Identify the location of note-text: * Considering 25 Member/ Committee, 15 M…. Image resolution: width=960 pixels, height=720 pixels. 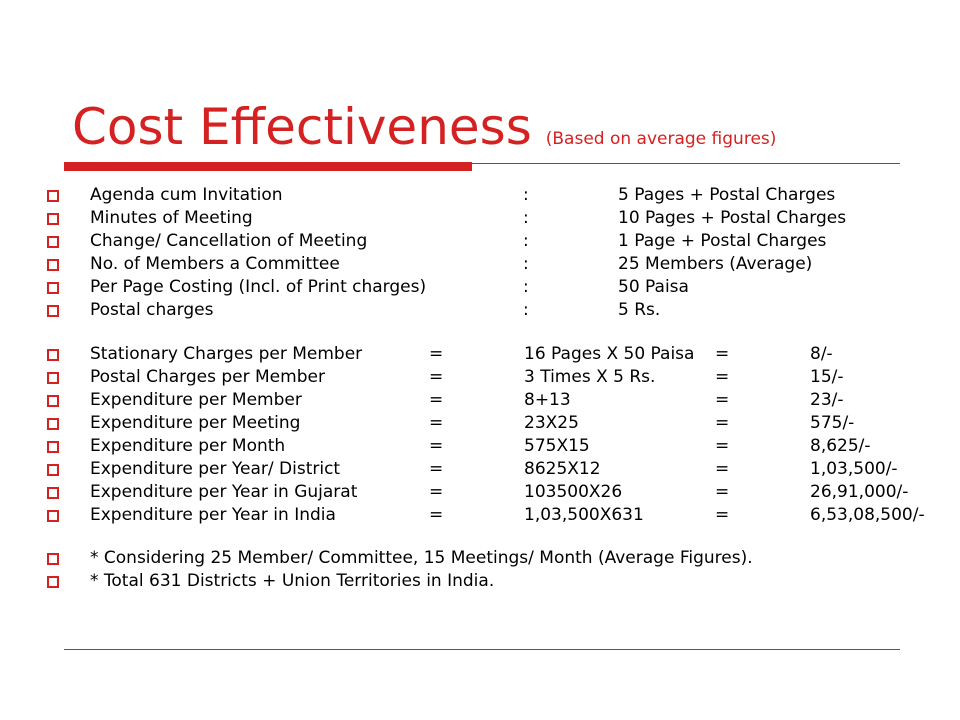
(421, 558).